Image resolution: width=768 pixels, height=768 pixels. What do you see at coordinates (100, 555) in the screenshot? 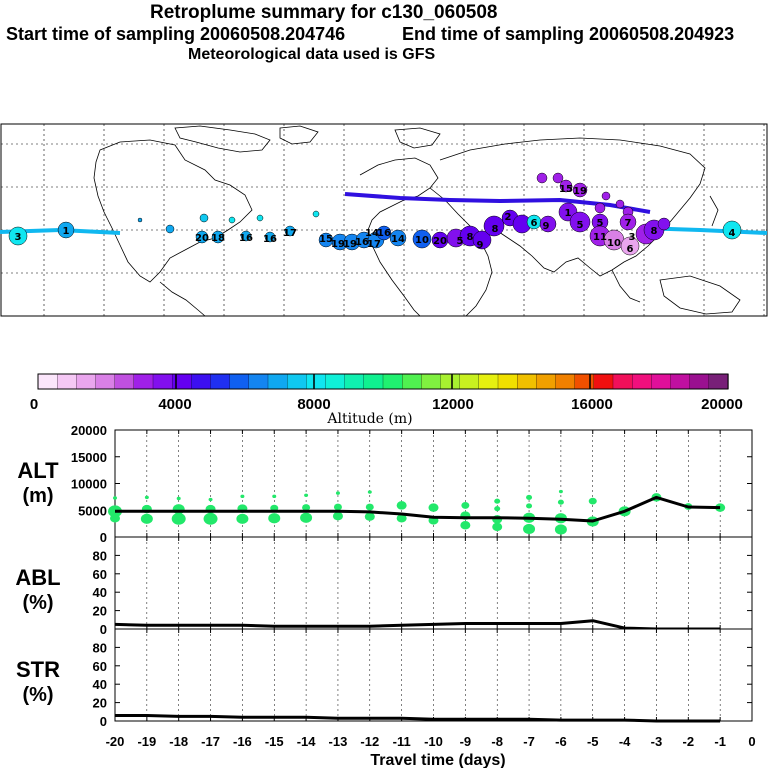
I see `y-tick-label: 80` at bounding box center [100, 555].